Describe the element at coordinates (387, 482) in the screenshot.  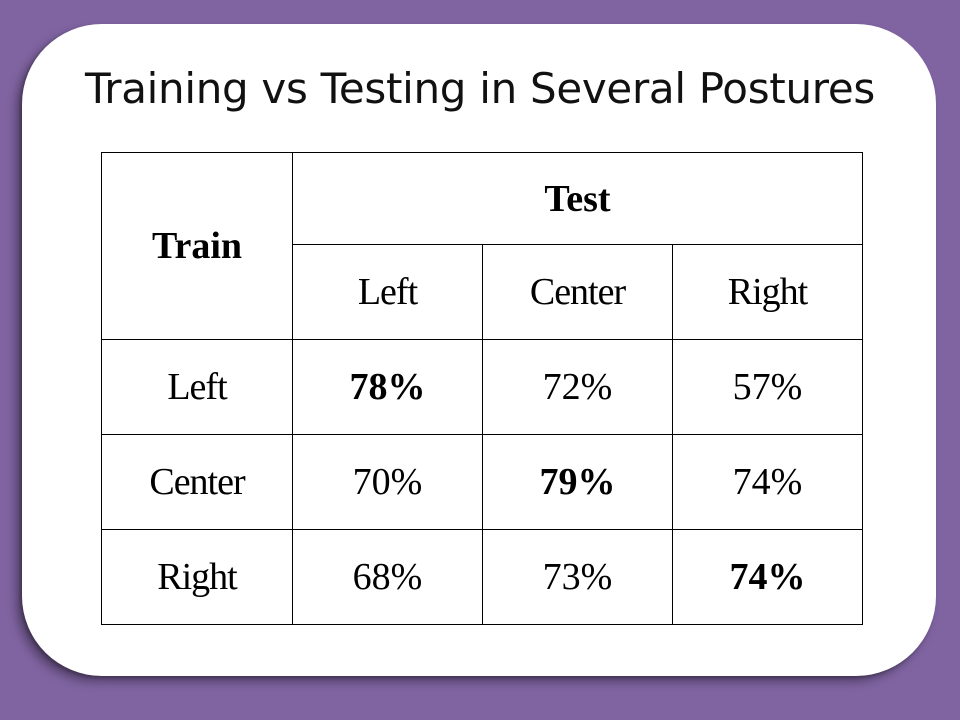
I see `table-cell: 70%` at that location.